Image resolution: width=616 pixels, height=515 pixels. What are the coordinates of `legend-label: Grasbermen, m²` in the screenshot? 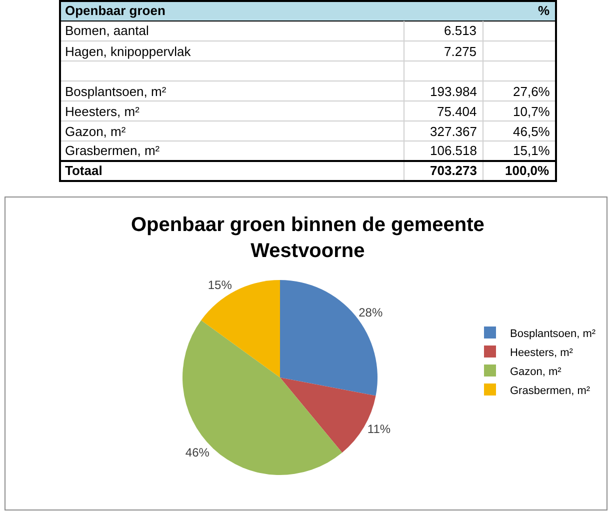 It's located at (550, 390).